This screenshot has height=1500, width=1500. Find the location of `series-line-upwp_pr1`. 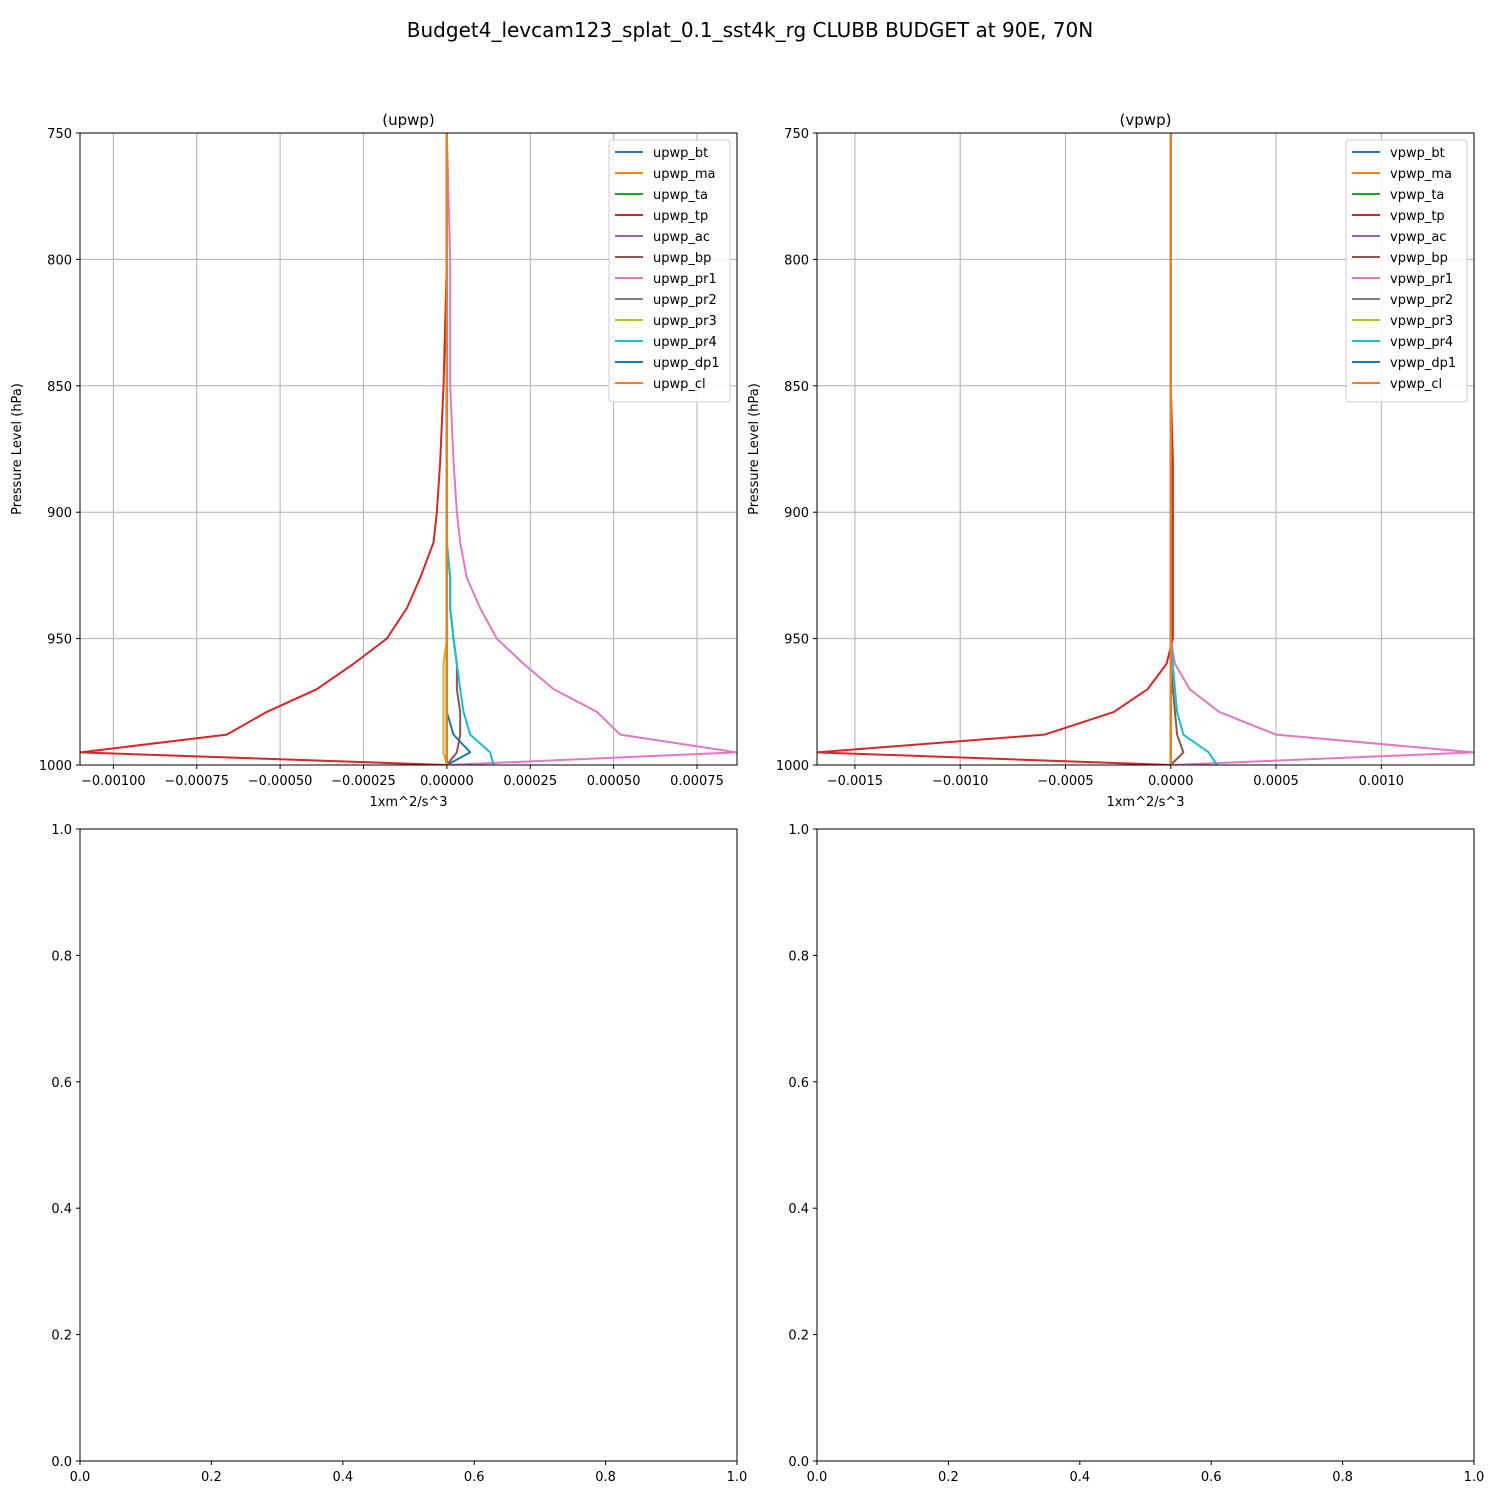

series-line-upwp_pr1 is located at coordinates (591, 449).